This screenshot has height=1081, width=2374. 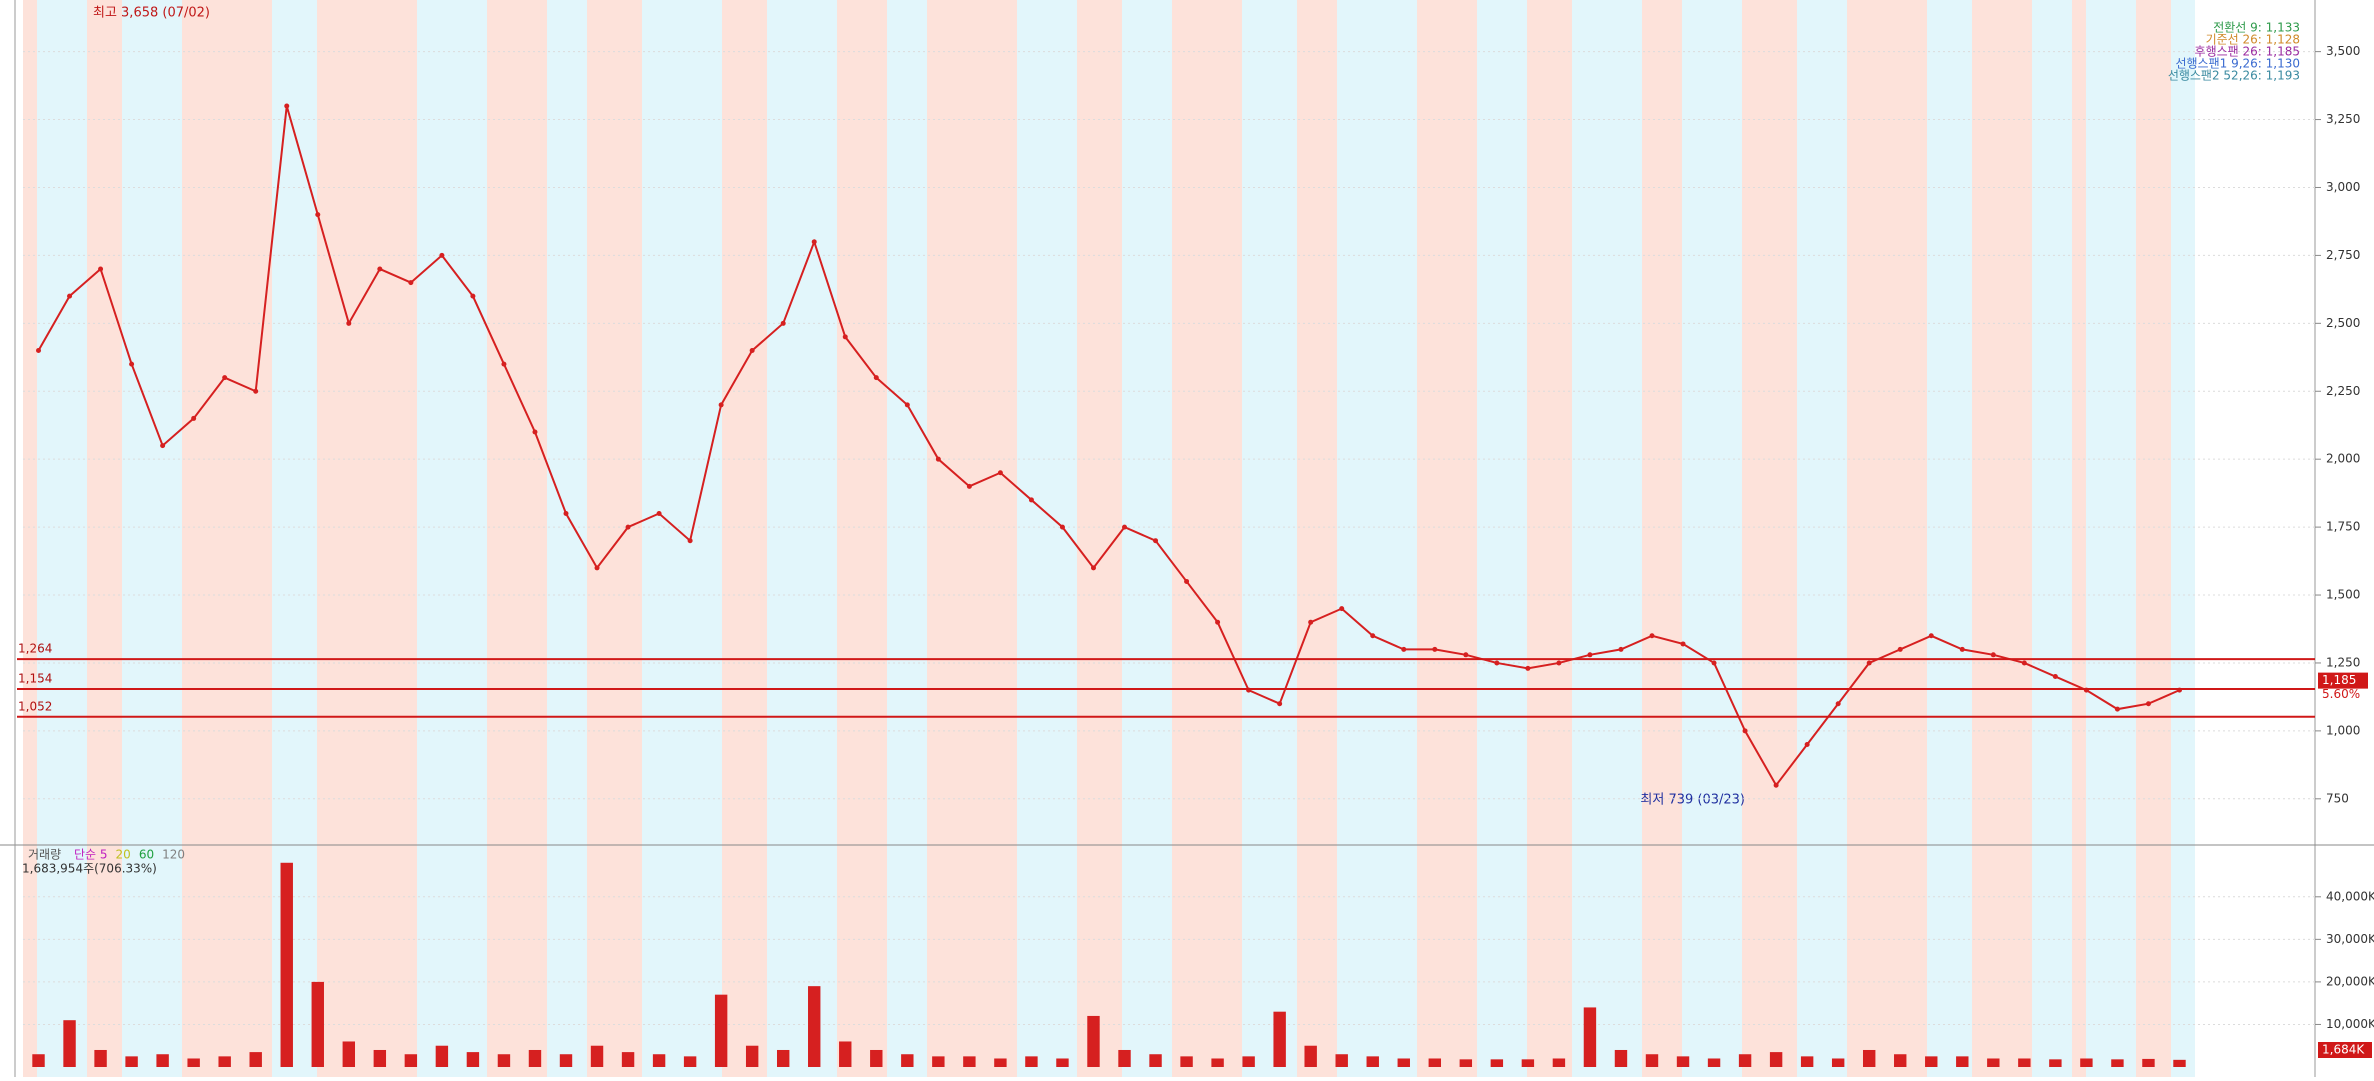 I want to click on support-label: 1,154, so click(x=35, y=679).